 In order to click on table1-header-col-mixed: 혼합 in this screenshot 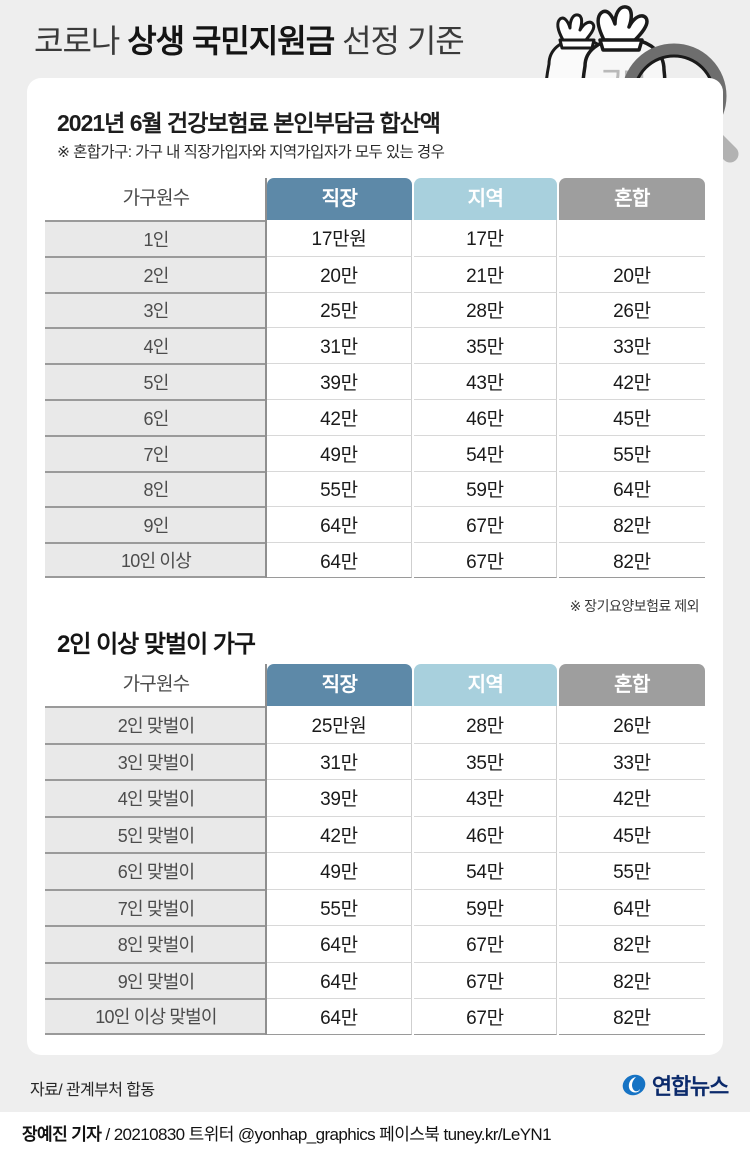, I will do `click(632, 199)`.